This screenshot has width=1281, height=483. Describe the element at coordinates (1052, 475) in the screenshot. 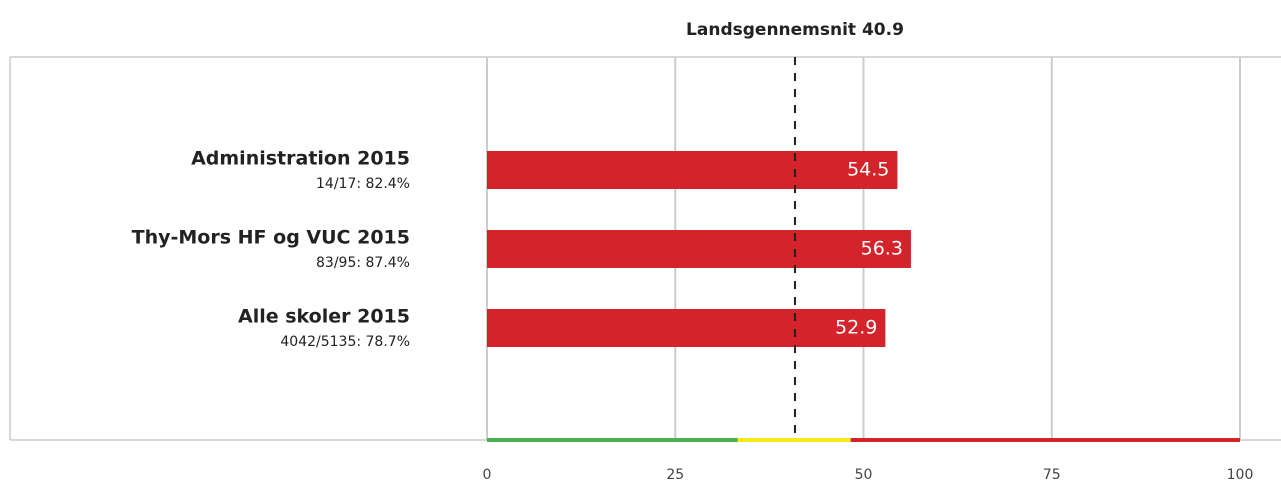

I see `x-tick-label: 75` at that location.